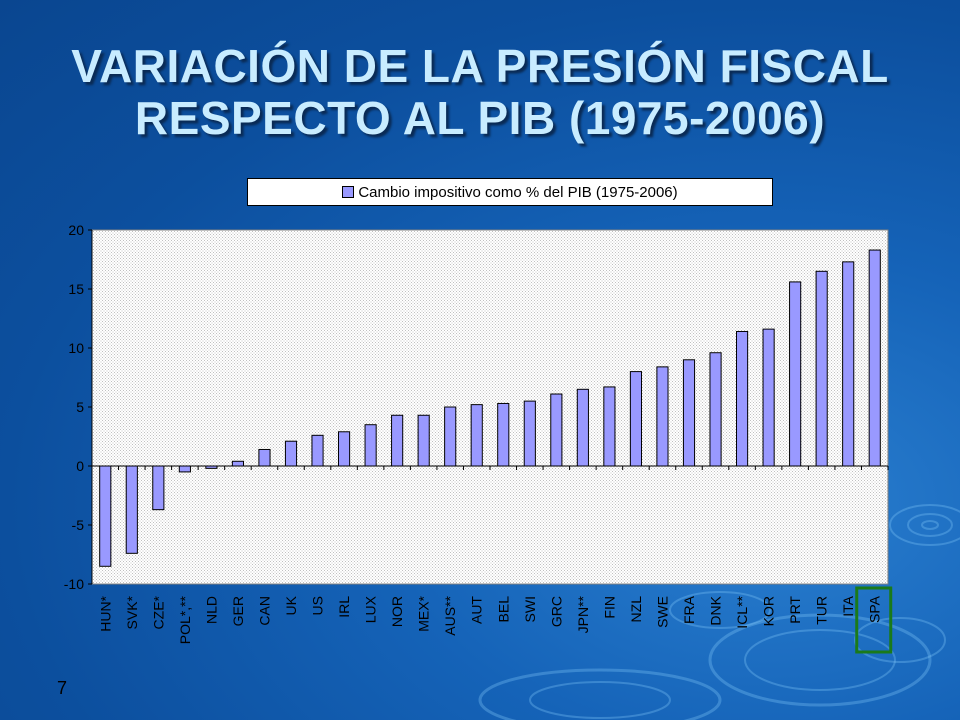 The height and width of the screenshot is (720, 960). Describe the element at coordinates (76, 230) in the screenshot. I see `y-tick-label: 20` at that location.